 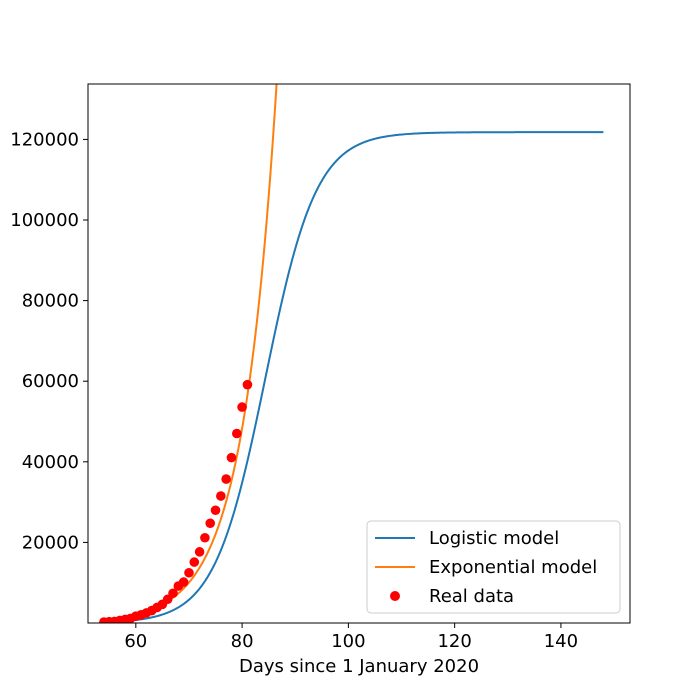 I want to click on x-axis: 60 80 100 120 140, so click(x=351, y=637).